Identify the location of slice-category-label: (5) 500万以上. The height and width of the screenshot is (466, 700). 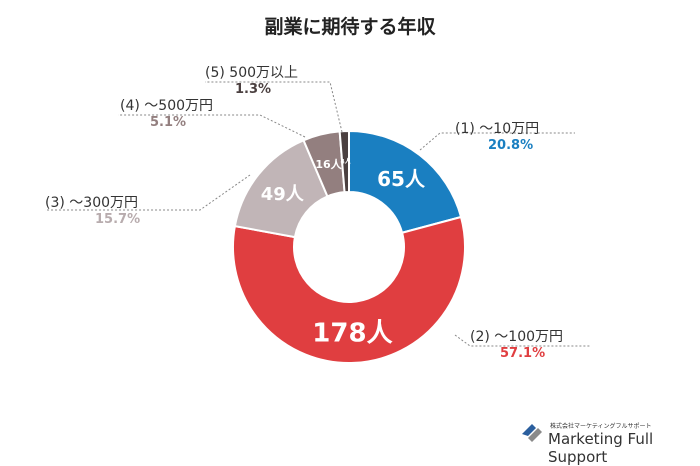
(252, 73).